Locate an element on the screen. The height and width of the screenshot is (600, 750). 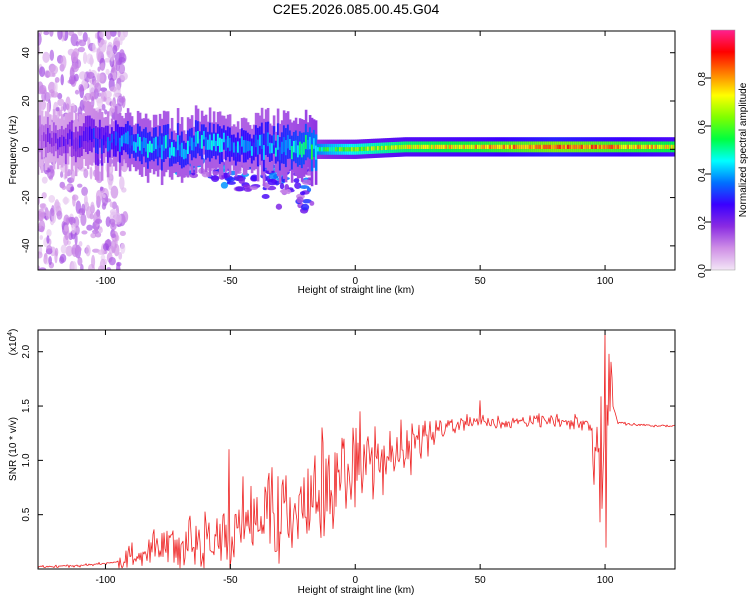
spectrogram-x-tick-label: 100 is located at coordinates (605, 281).